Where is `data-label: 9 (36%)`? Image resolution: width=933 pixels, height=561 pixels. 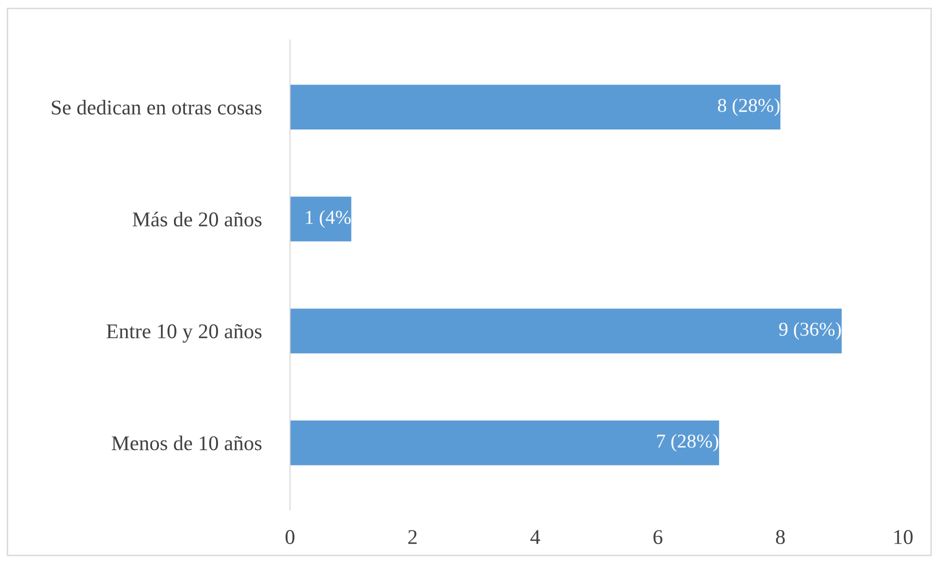
data-label: 9 (36%) is located at coordinates (810, 331).